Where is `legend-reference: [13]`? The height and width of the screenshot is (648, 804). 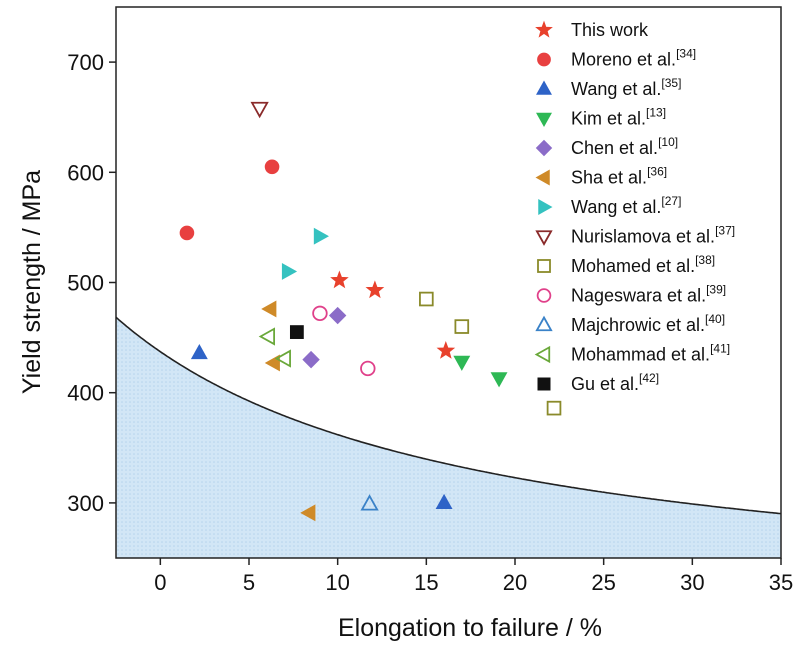
legend-reference: [13] is located at coordinates (656, 113).